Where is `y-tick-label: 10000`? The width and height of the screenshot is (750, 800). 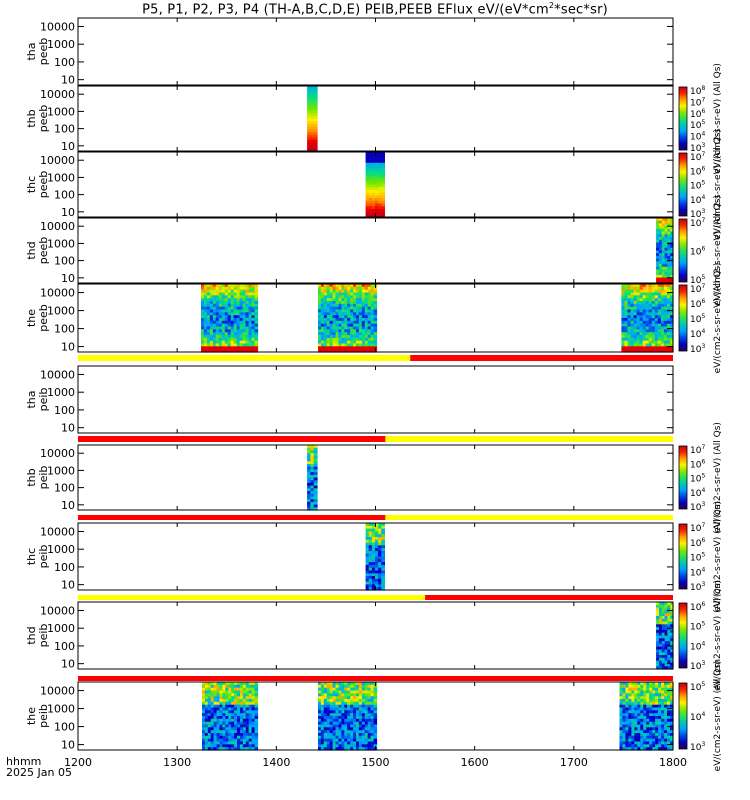
y-tick-label: 10000 is located at coordinates (57, 26).